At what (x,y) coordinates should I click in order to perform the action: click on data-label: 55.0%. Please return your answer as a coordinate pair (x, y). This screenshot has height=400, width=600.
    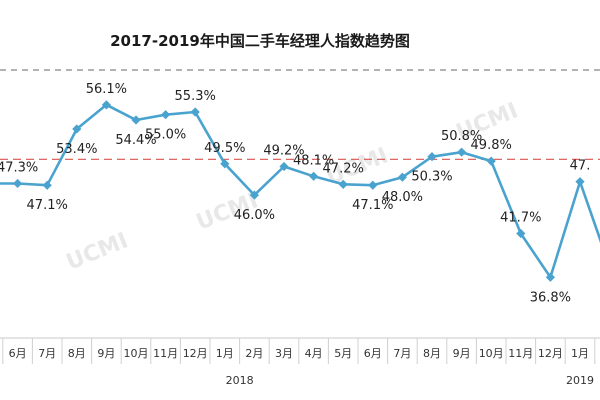
    Looking at the image, I should click on (165, 135).